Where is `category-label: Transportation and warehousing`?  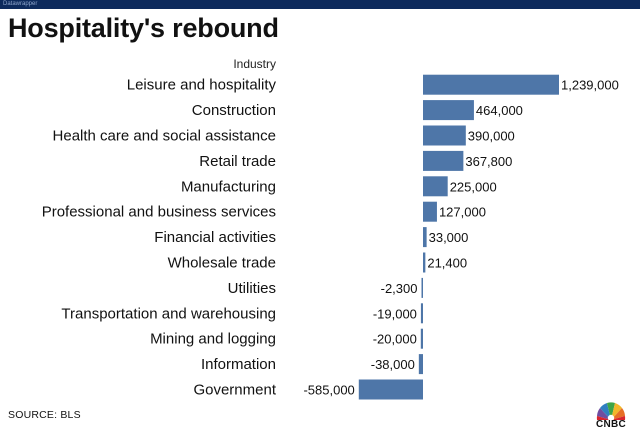 category-label: Transportation and warehousing is located at coordinates (168, 313).